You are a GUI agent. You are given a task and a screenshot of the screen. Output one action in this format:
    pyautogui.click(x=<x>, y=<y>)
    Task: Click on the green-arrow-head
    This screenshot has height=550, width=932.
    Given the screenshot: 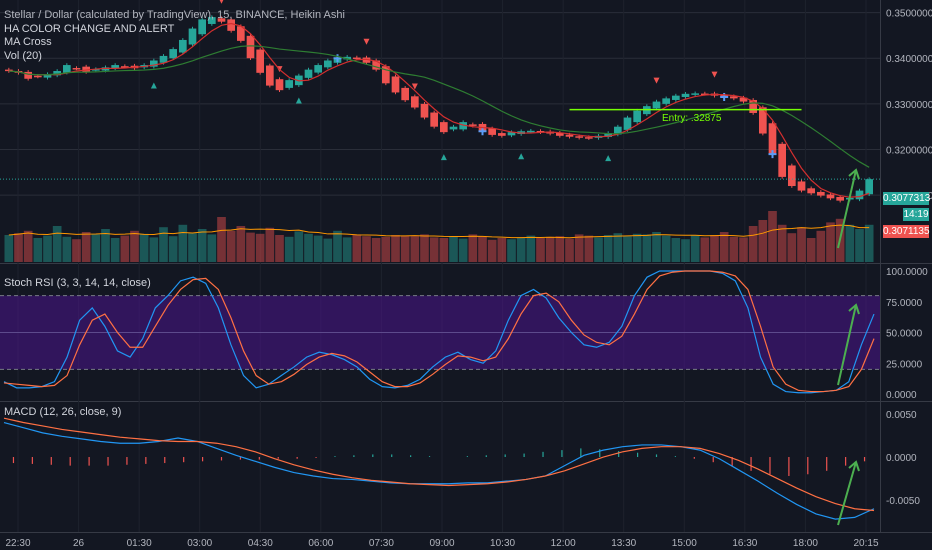 What is the action you would take?
    pyautogui.click(x=854, y=309)
    